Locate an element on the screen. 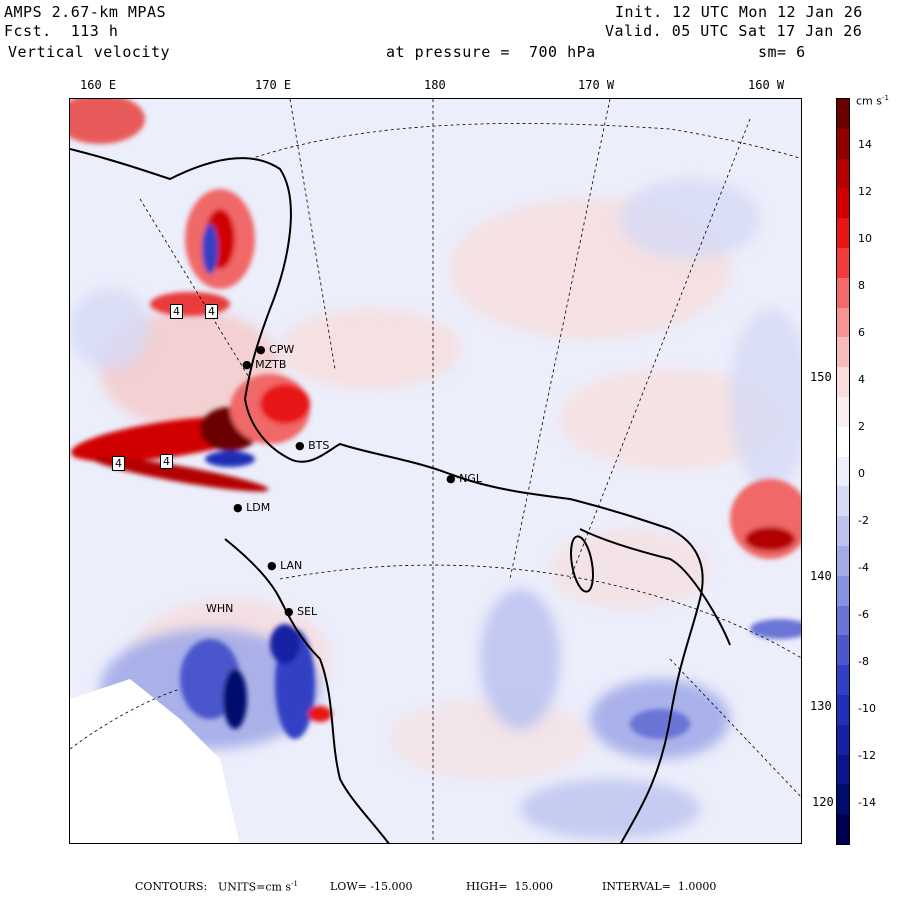  station-whn: WHN is located at coordinates (219, 608).